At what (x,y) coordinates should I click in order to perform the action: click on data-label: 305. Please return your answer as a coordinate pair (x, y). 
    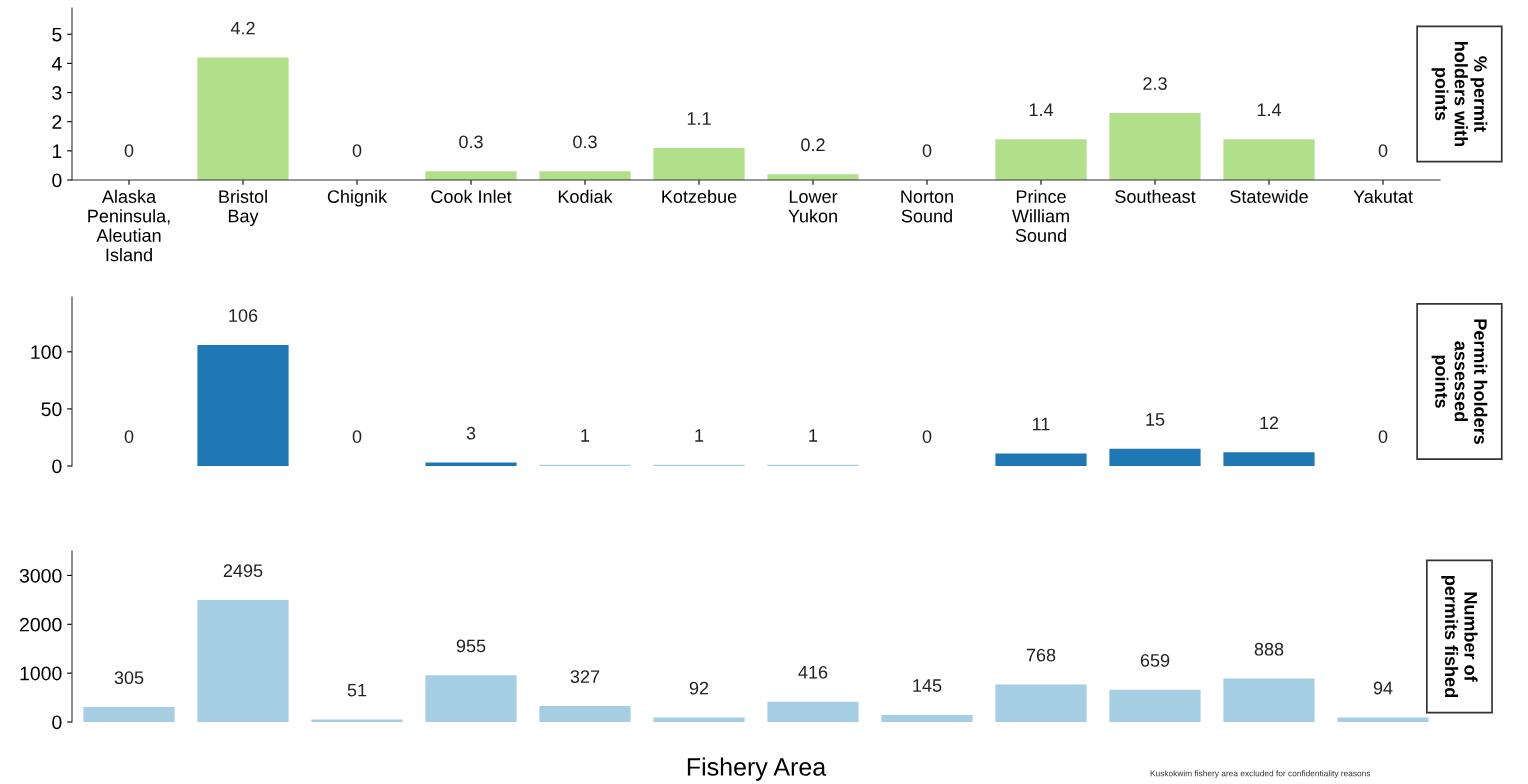
    Looking at the image, I should click on (129, 678).